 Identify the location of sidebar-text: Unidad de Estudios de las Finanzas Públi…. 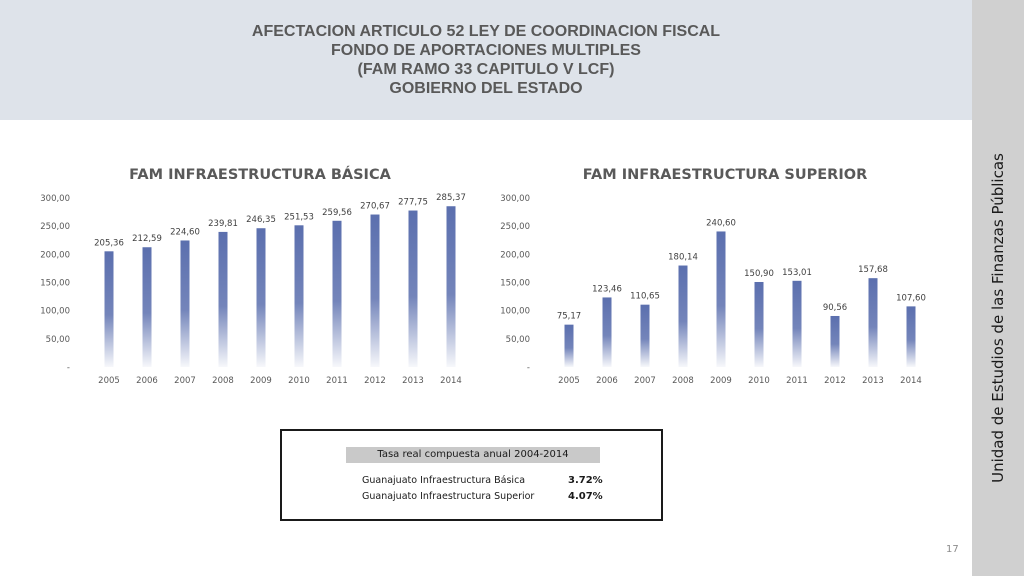
(998, 318).